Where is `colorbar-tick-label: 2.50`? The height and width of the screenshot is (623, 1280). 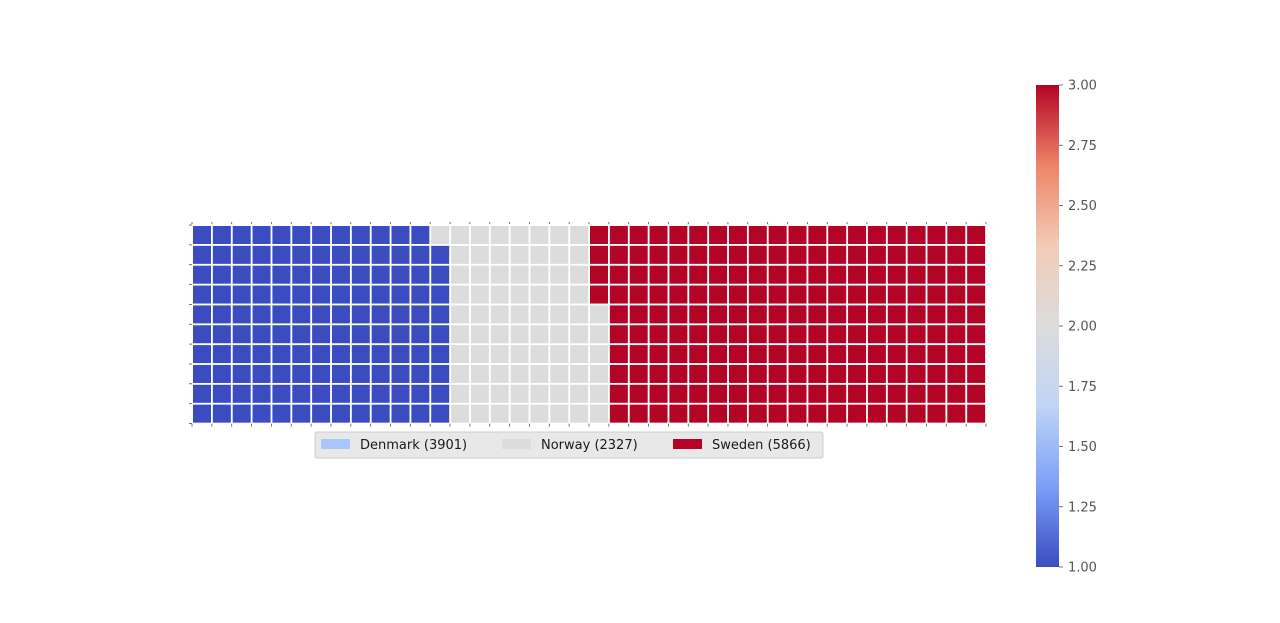 colorbar-tick-label: 2.50 is located at coordinates (1082, 206).